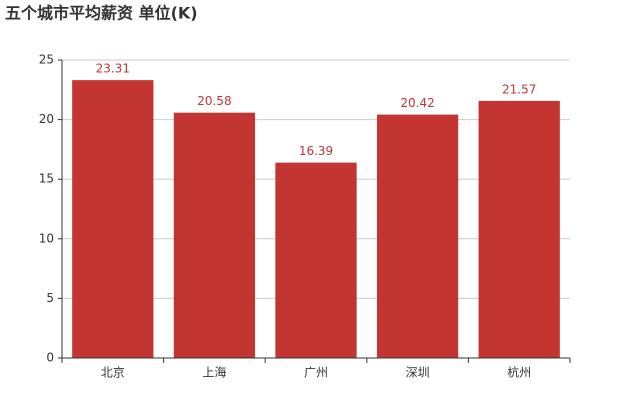  I want to click on value-label: 20.42, so click(417, 103).